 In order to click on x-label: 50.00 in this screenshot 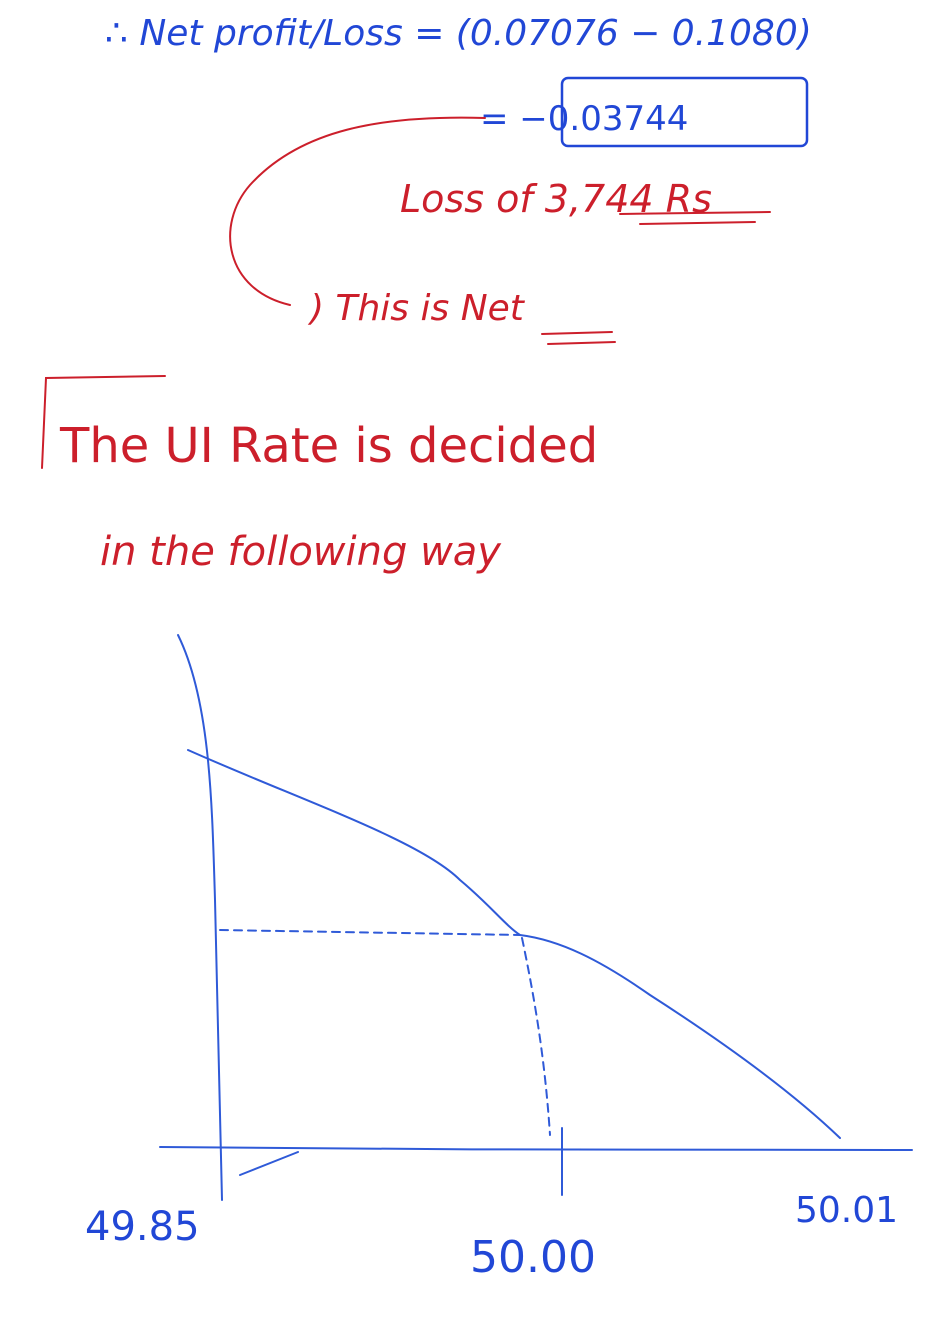, I will do `click(533, 1257)`.